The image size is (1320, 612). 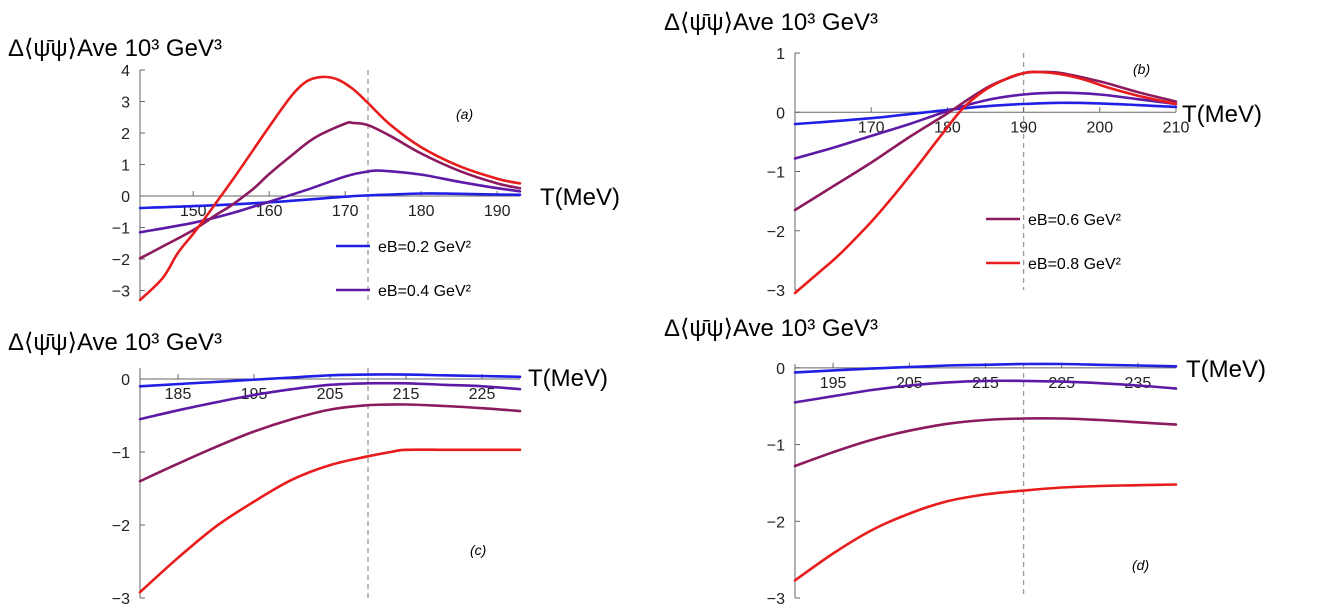 I want to click on xtick-label-d: 215, so click(x=985, y=383).